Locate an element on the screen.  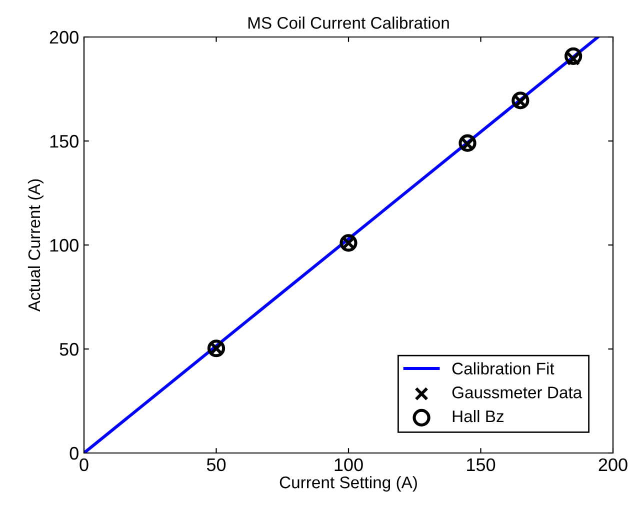
y-tick-label: 200 is located at coordinates (64, 37).